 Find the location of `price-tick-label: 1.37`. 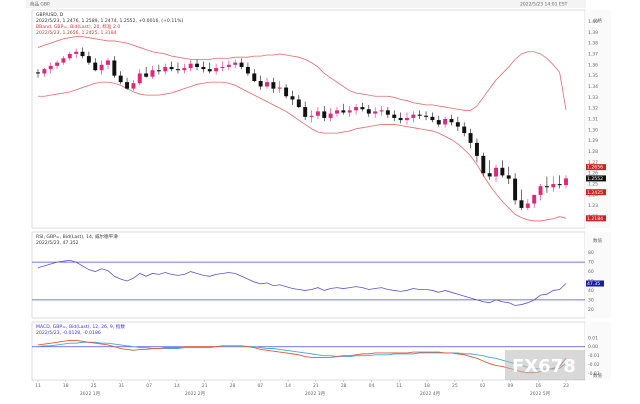

price-tick-label: 1.37 is located at coordinates (593, 54).